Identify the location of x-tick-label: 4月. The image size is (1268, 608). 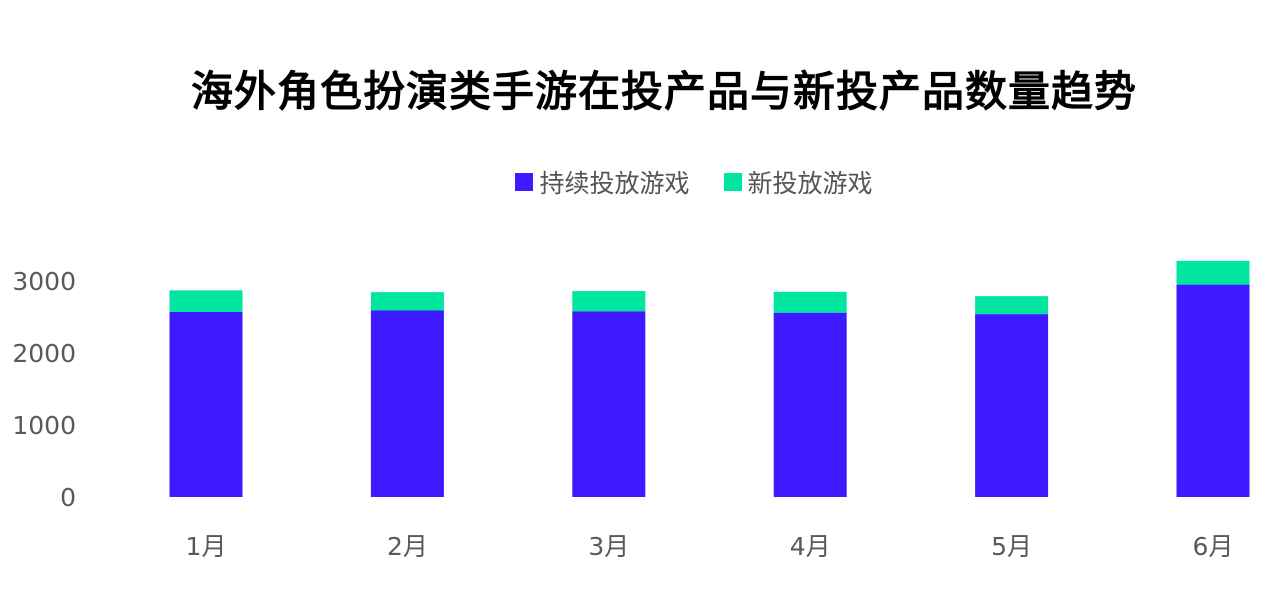
(810, 546).